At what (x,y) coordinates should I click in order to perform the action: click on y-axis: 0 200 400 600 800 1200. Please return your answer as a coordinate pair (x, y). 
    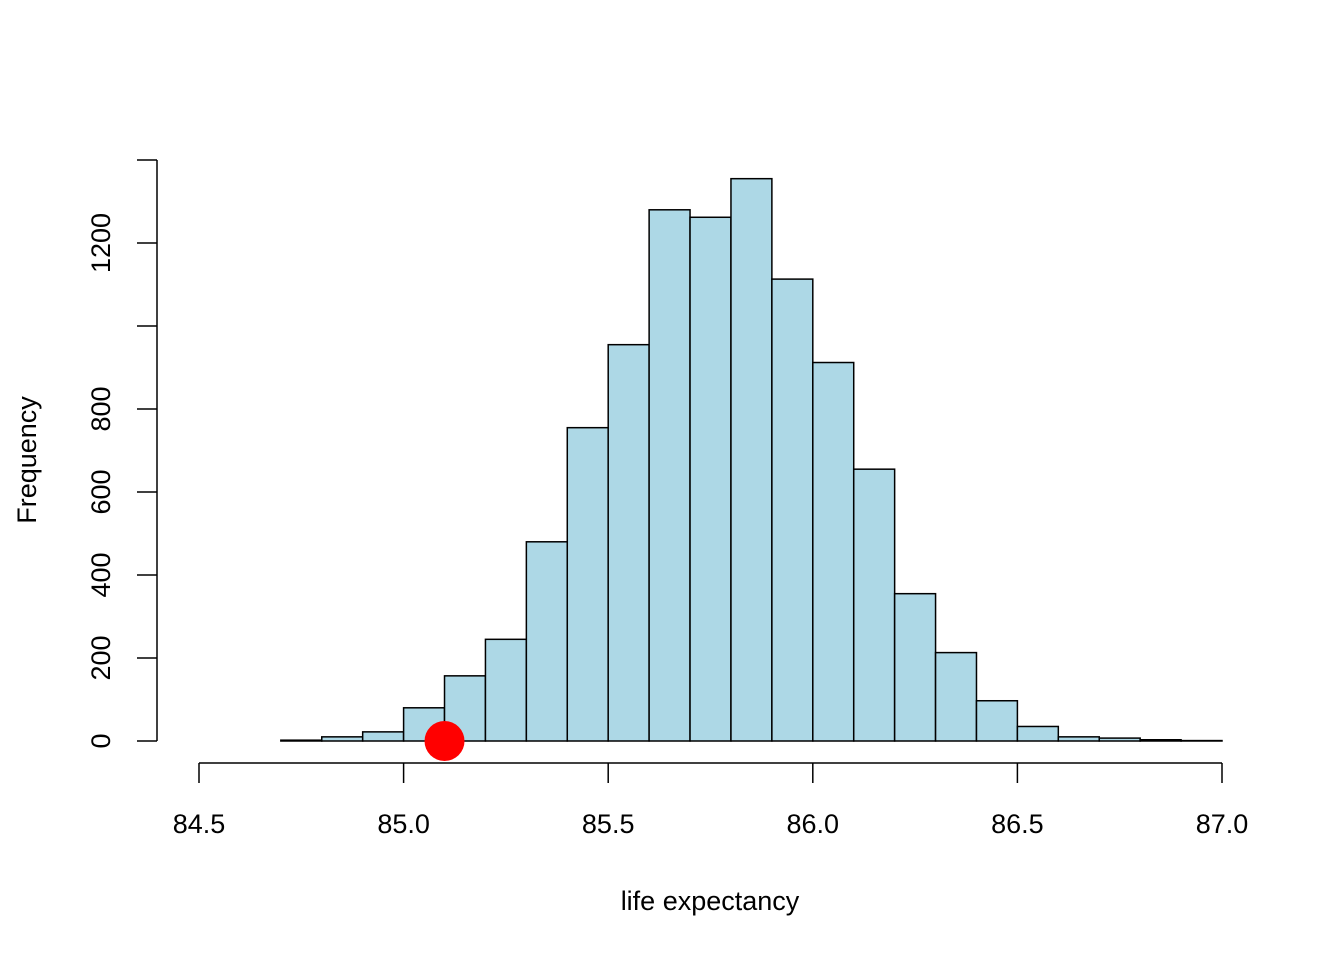
    Looking at the image, I should click on (122, 454).